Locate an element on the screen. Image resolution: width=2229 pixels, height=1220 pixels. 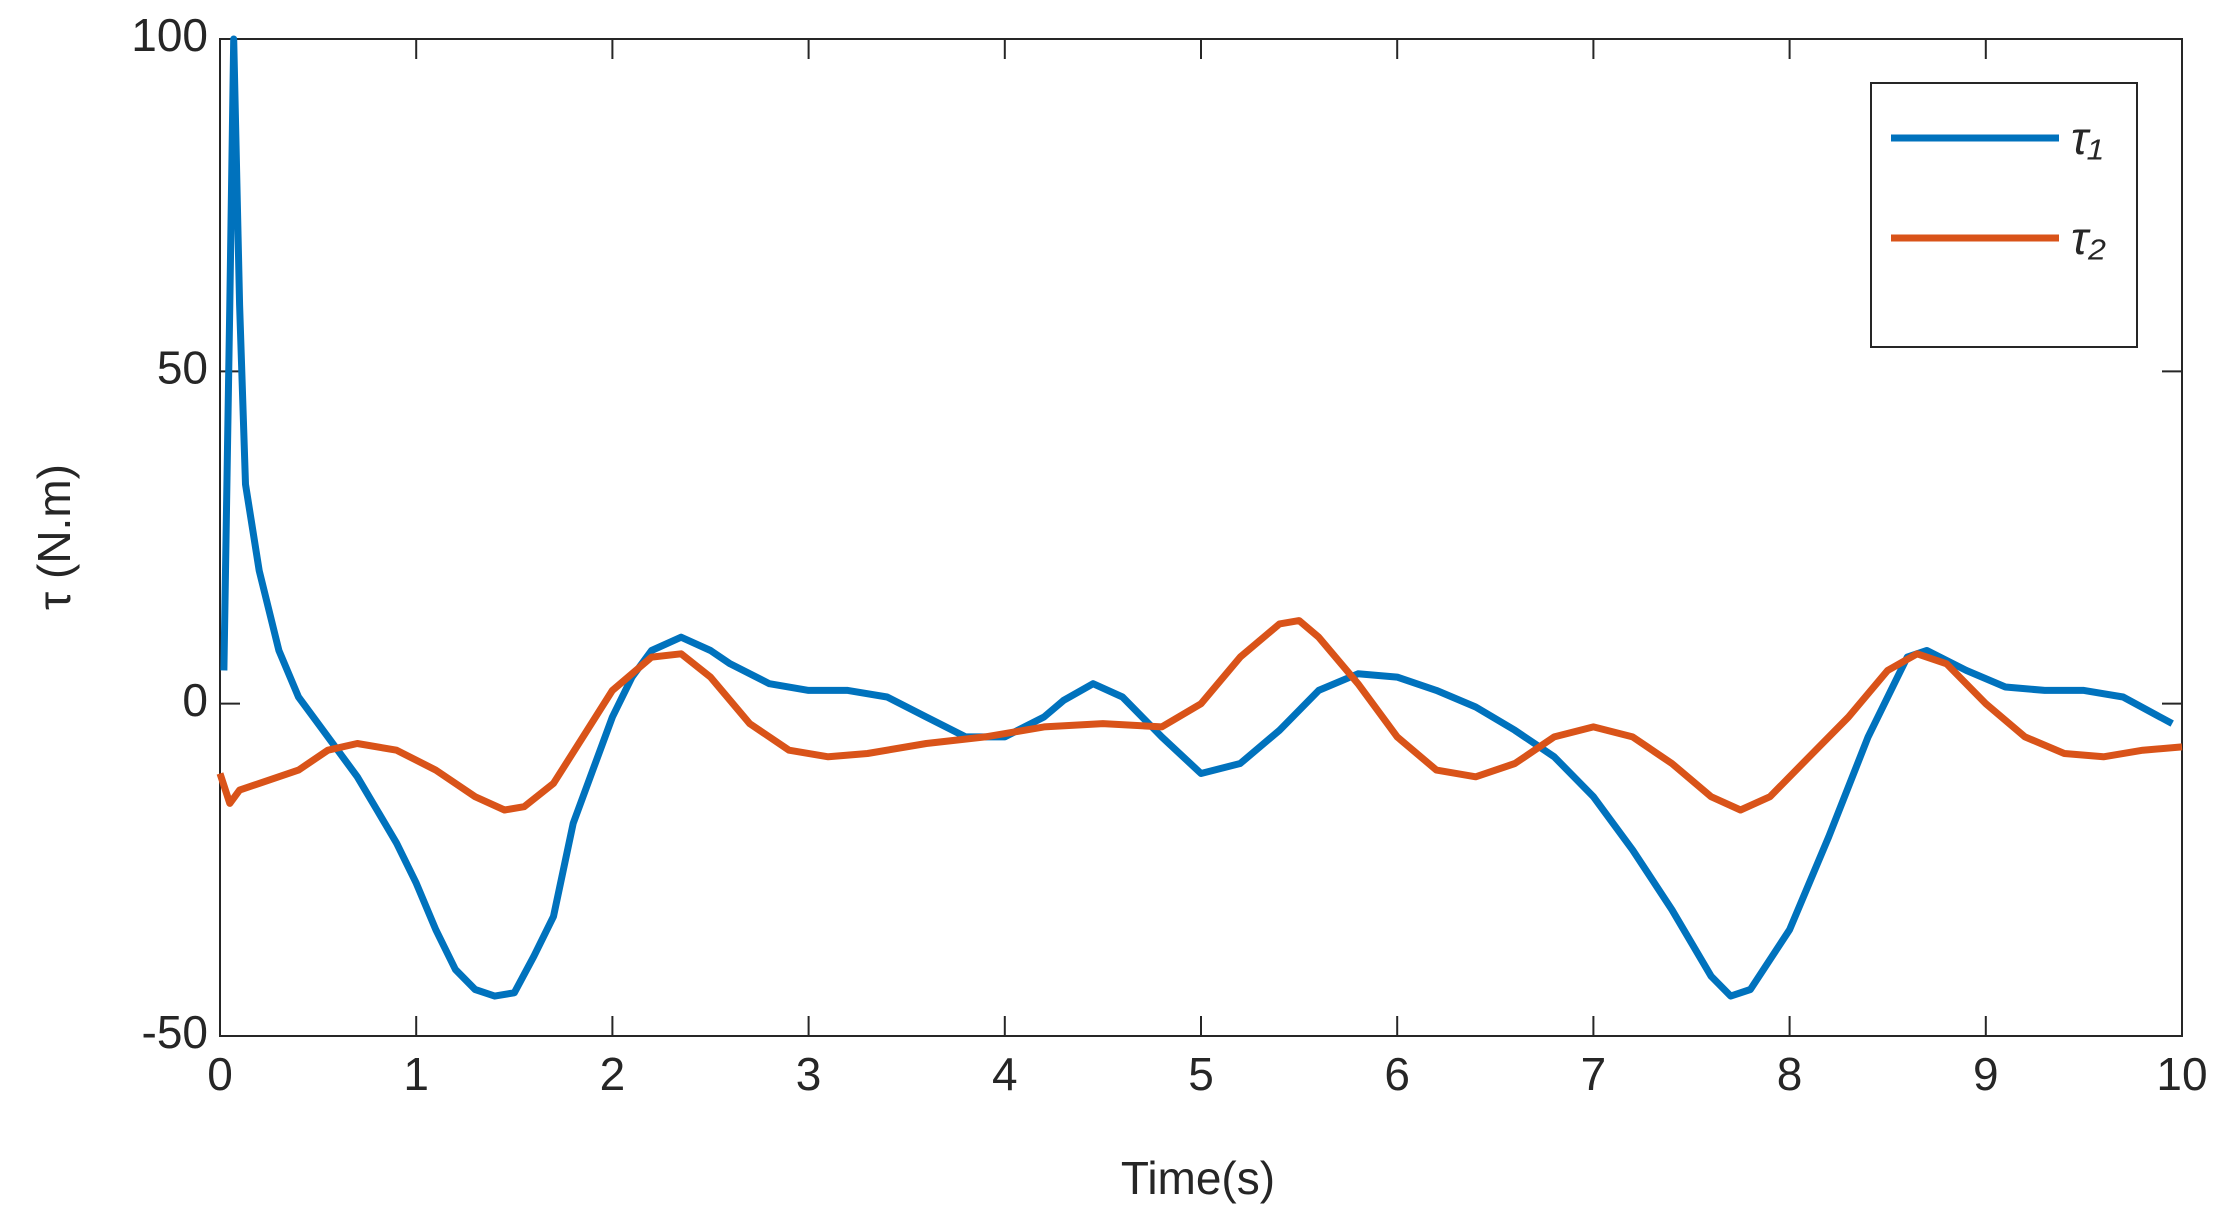
x-tick-label: 10 is located at coordinates (2181, 1074).